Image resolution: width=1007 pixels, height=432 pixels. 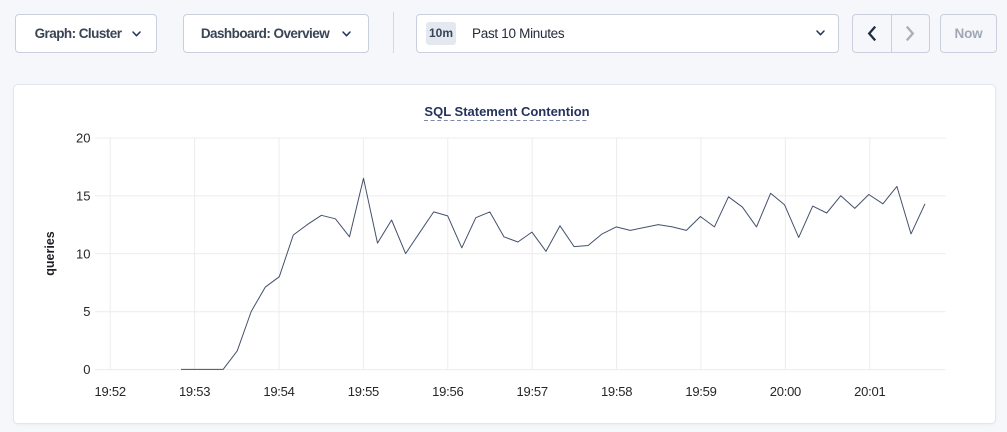 I want to click on svg-text: queries, so click(x=50, y=253).